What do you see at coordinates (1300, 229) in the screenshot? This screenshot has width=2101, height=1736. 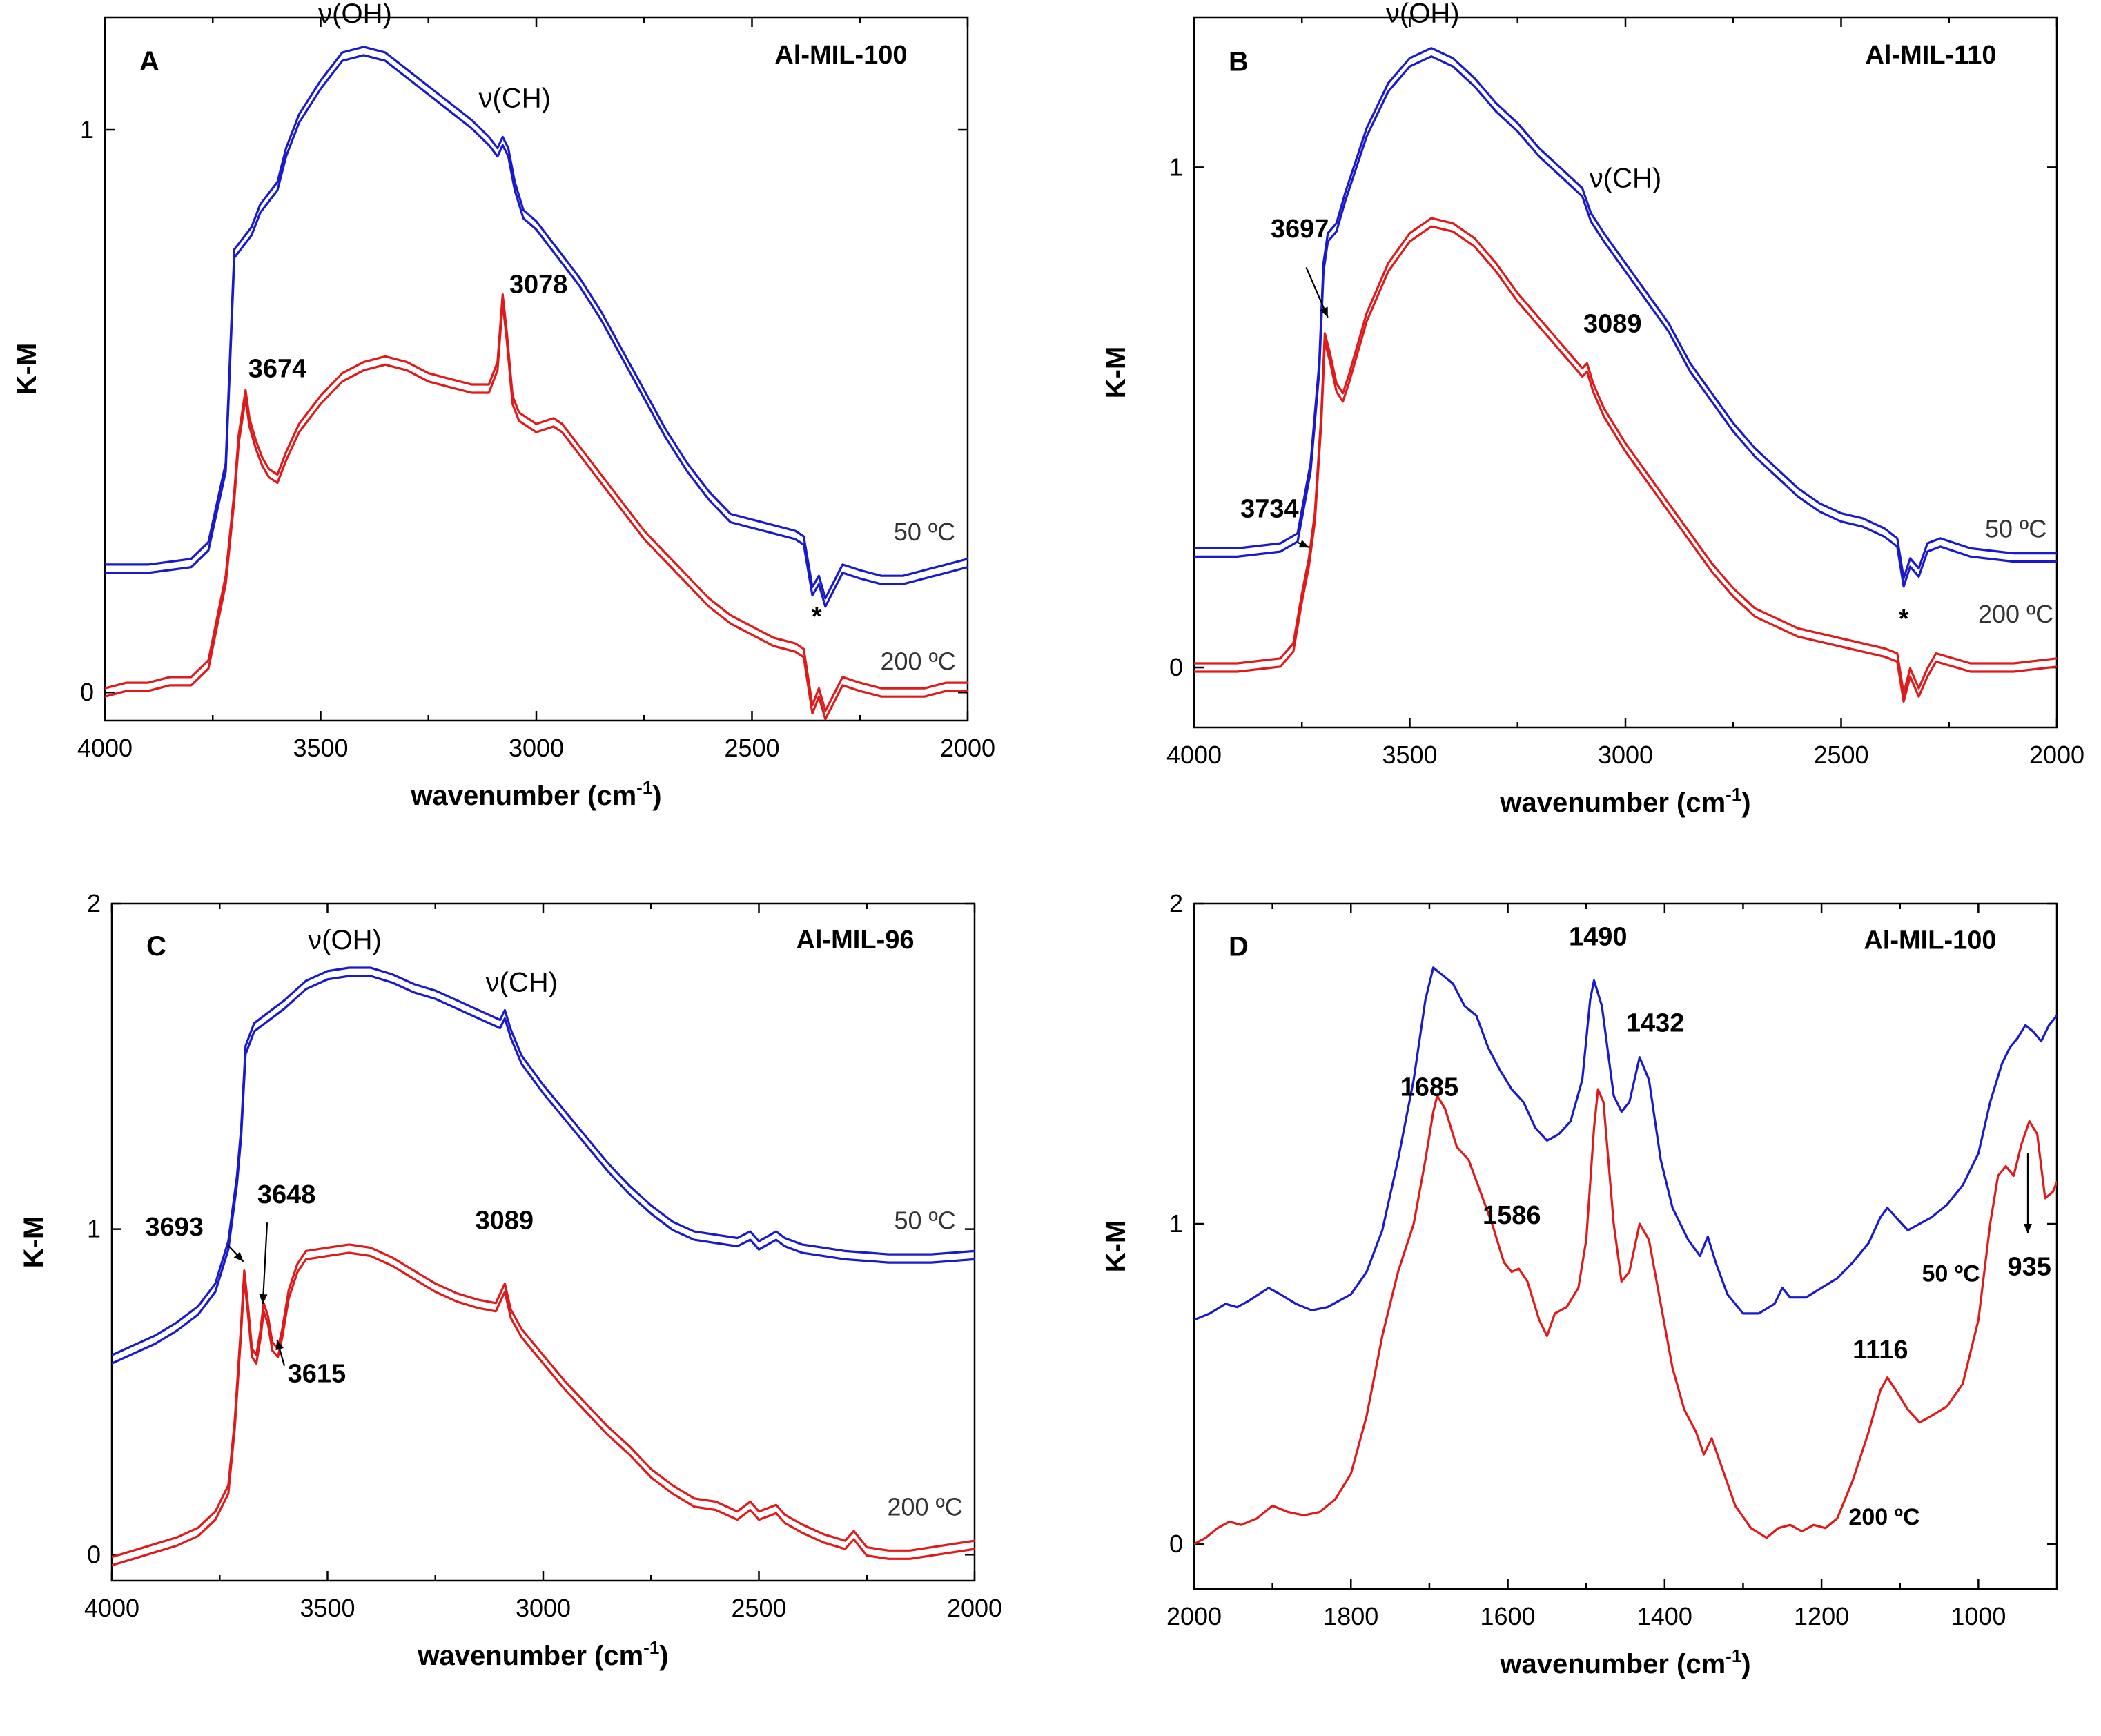 I see `peak-label: 3697` at bounding box center [1300, 229].